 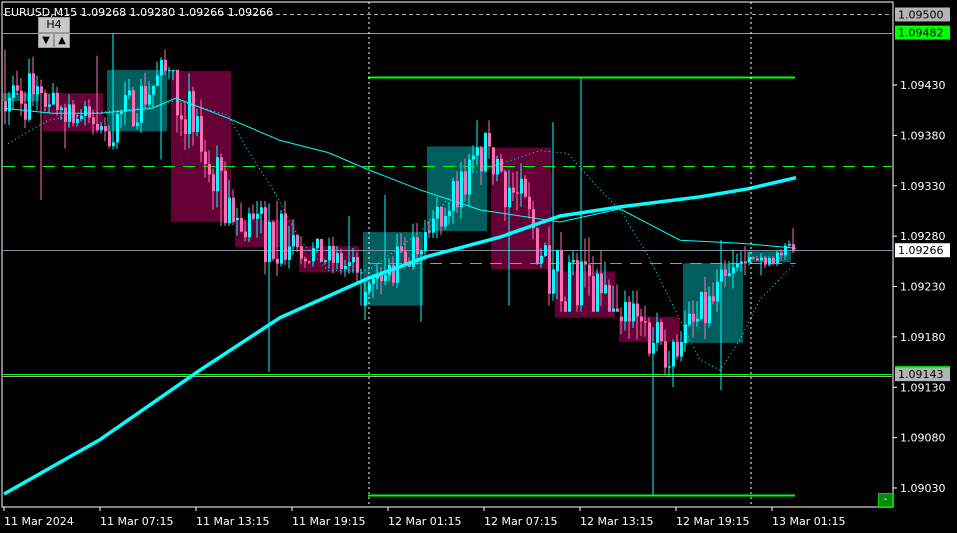 What do you see at coordinates (62, 40) in the screenshot?
I see `triangle-up-icon: ▲` at bounding box center [62, 40].